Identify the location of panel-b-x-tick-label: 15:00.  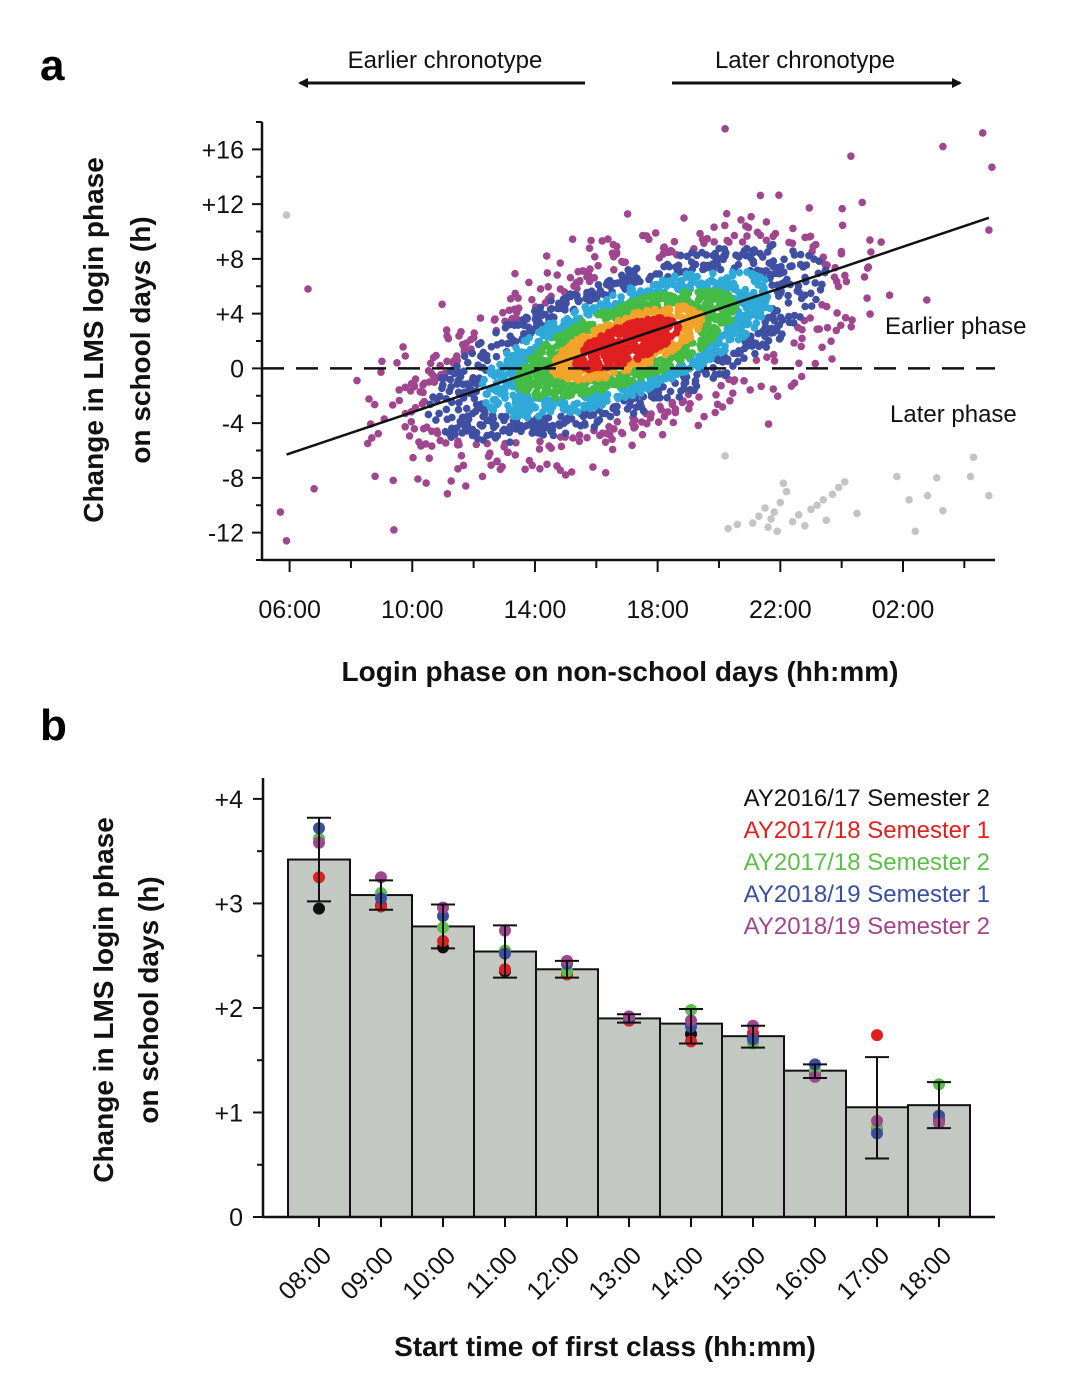
(739, 1273).